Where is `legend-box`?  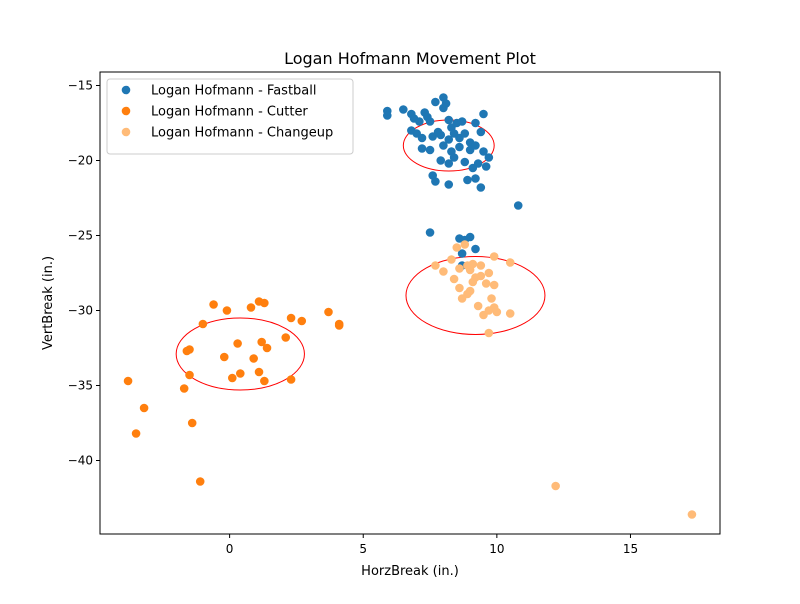
legend-box is located at coordinates (230, 116).